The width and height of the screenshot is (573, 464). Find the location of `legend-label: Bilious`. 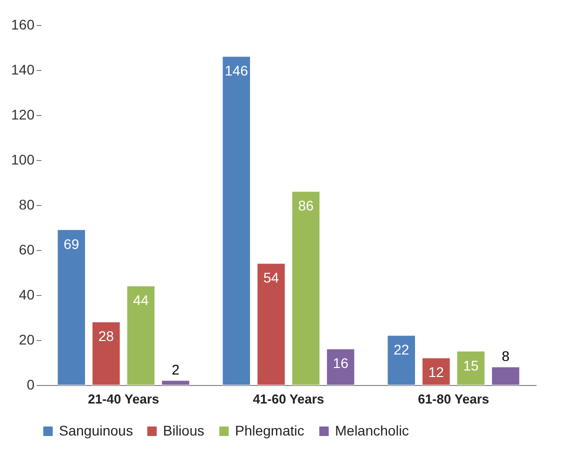

legend-label: Bilious is located at coordinates (183, 430).